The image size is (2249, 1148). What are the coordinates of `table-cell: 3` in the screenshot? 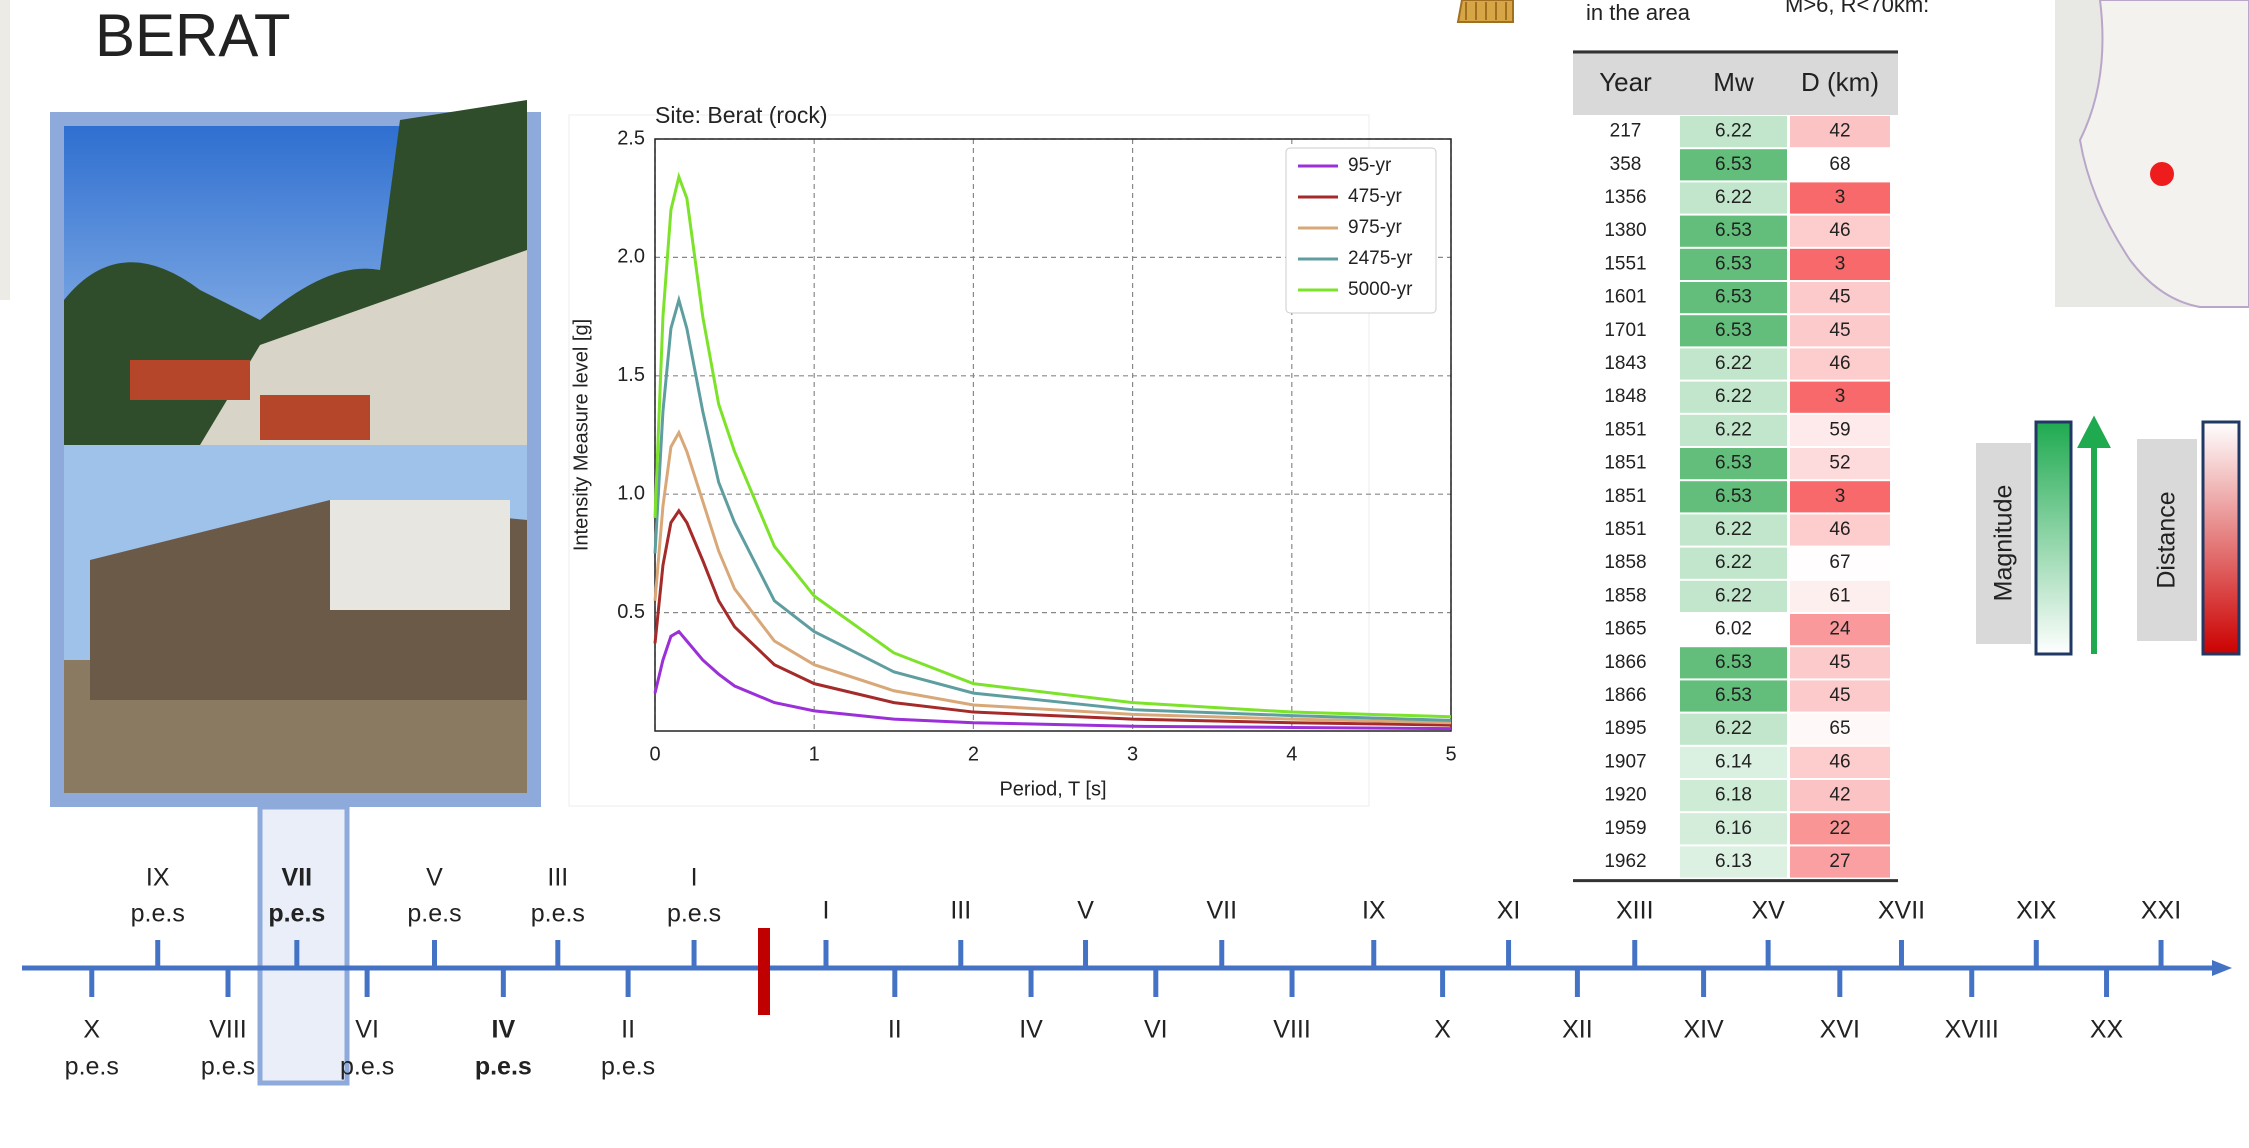 It's located at (1840, 263).